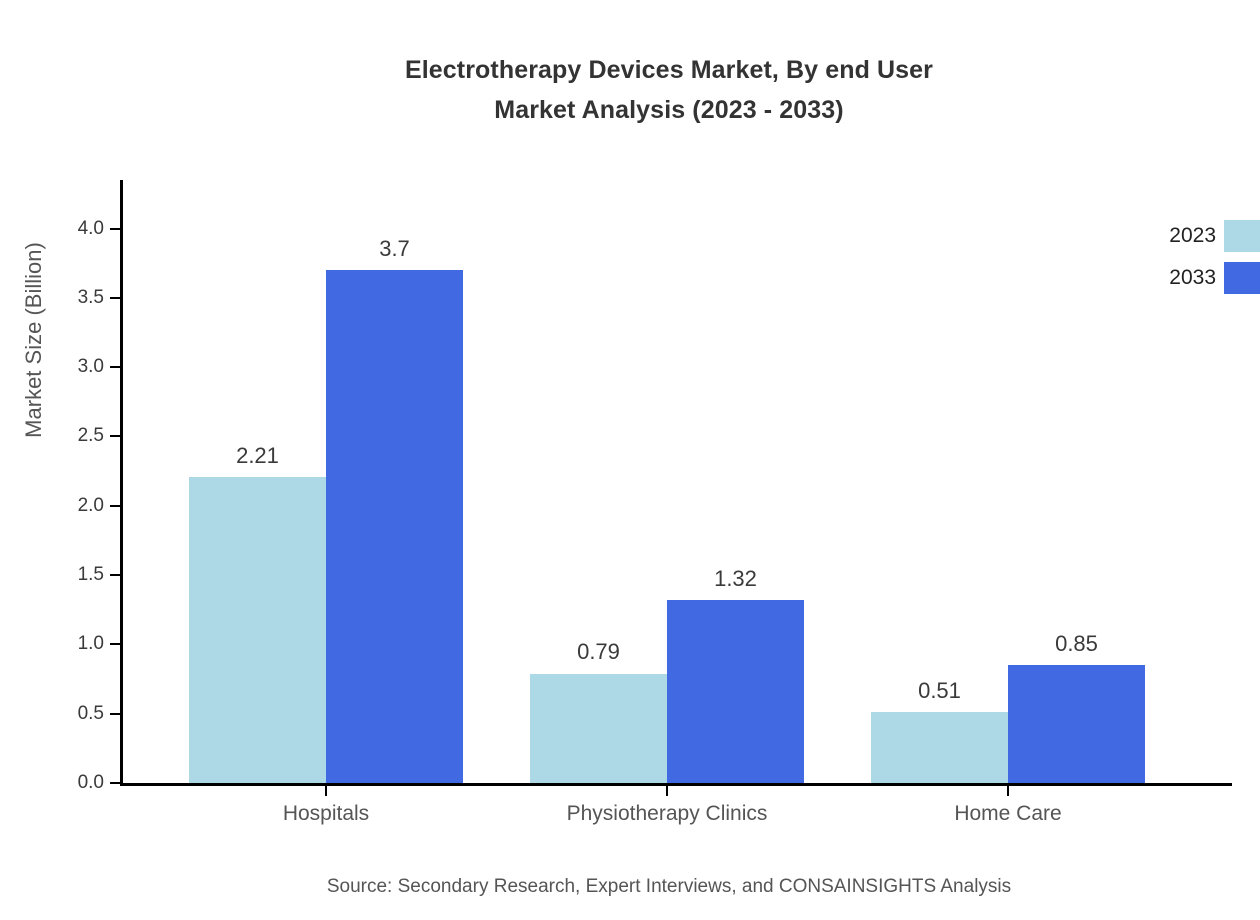 The width and height of the screenshot is (1260, 920). Describe the element at coordinates (394, 526) in the screenshot. I see `bar-2033-hospitals` at that location.